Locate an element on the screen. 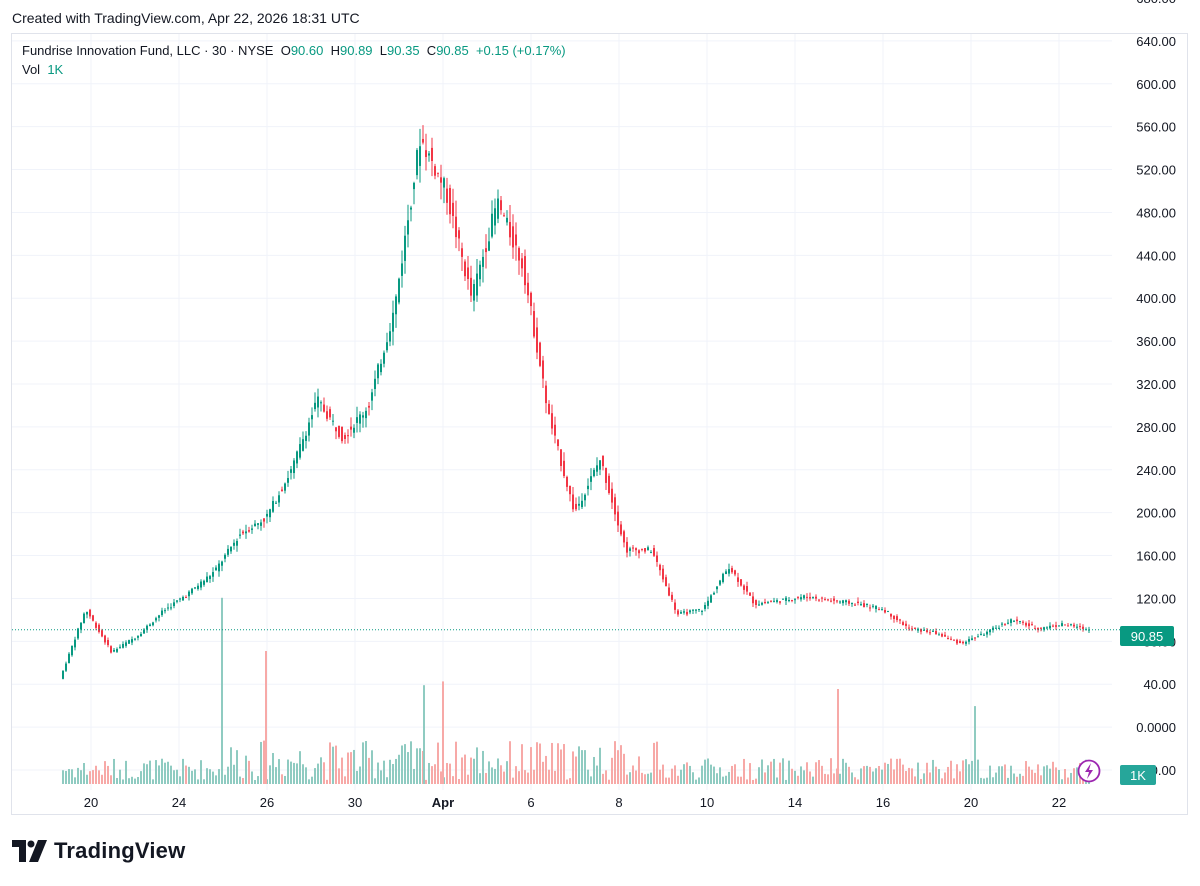  x-tick-label: 24 is located at coordinates (179, 802).